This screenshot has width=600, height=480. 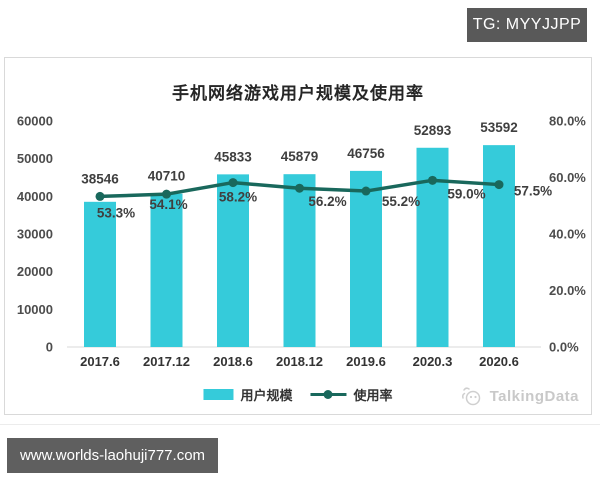 What do you see at coordinates (299, 361) in the screenshot?
I see `x-axis-label: 2018.12` at bounding box center [299, 361].